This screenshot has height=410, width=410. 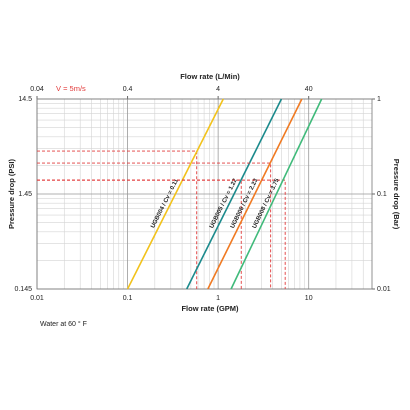 I want to click on x2-tick-label: 0.04, so click(x=37, y=89).